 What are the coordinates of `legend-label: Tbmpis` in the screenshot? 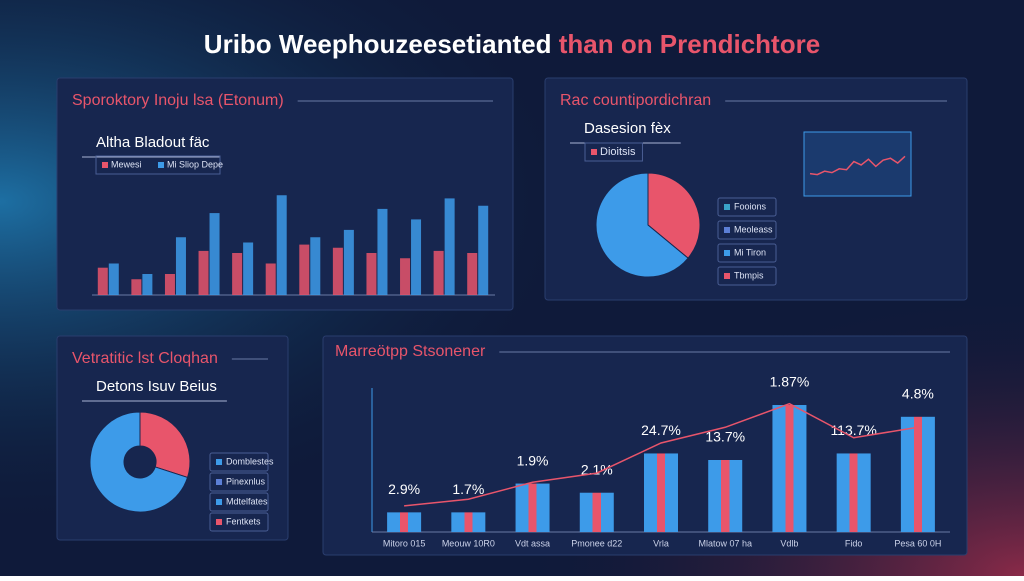 It's located at (749, 275).